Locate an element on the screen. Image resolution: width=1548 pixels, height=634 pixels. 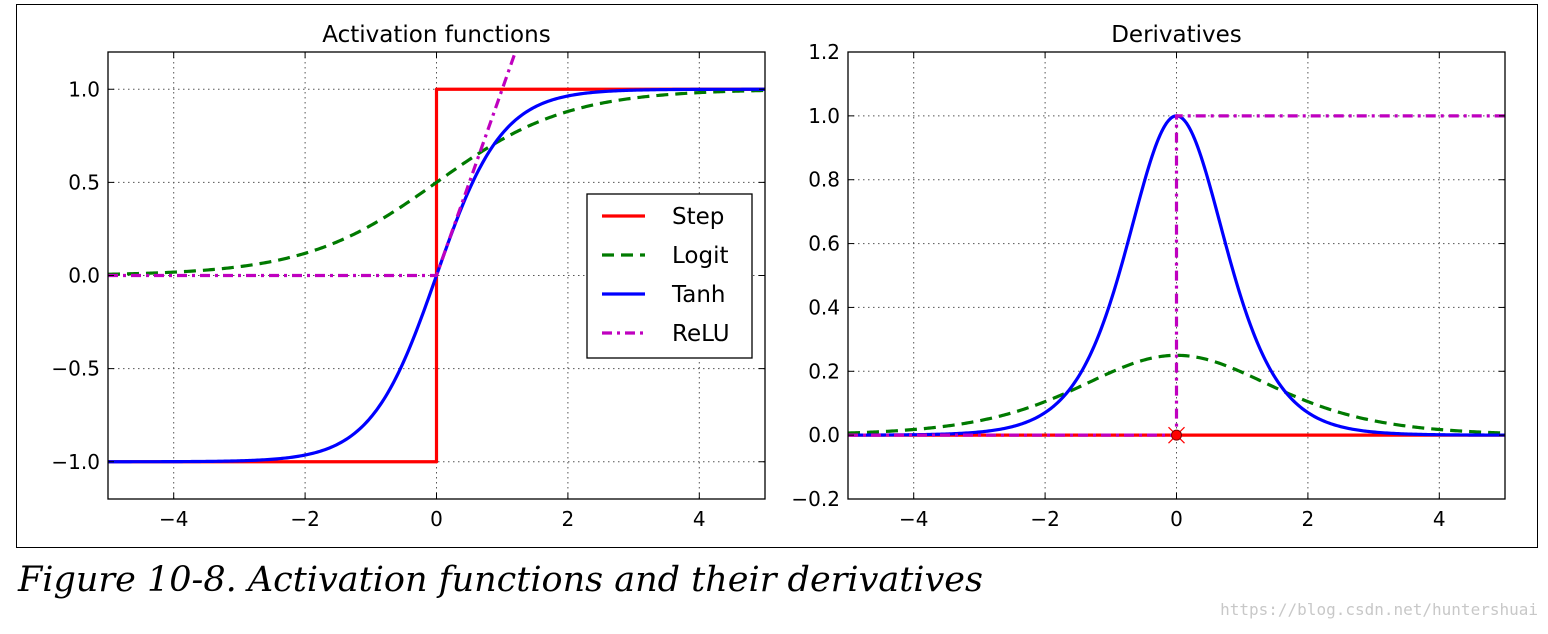
legend-label-logit: Logit is located at coordinates (700, 256).